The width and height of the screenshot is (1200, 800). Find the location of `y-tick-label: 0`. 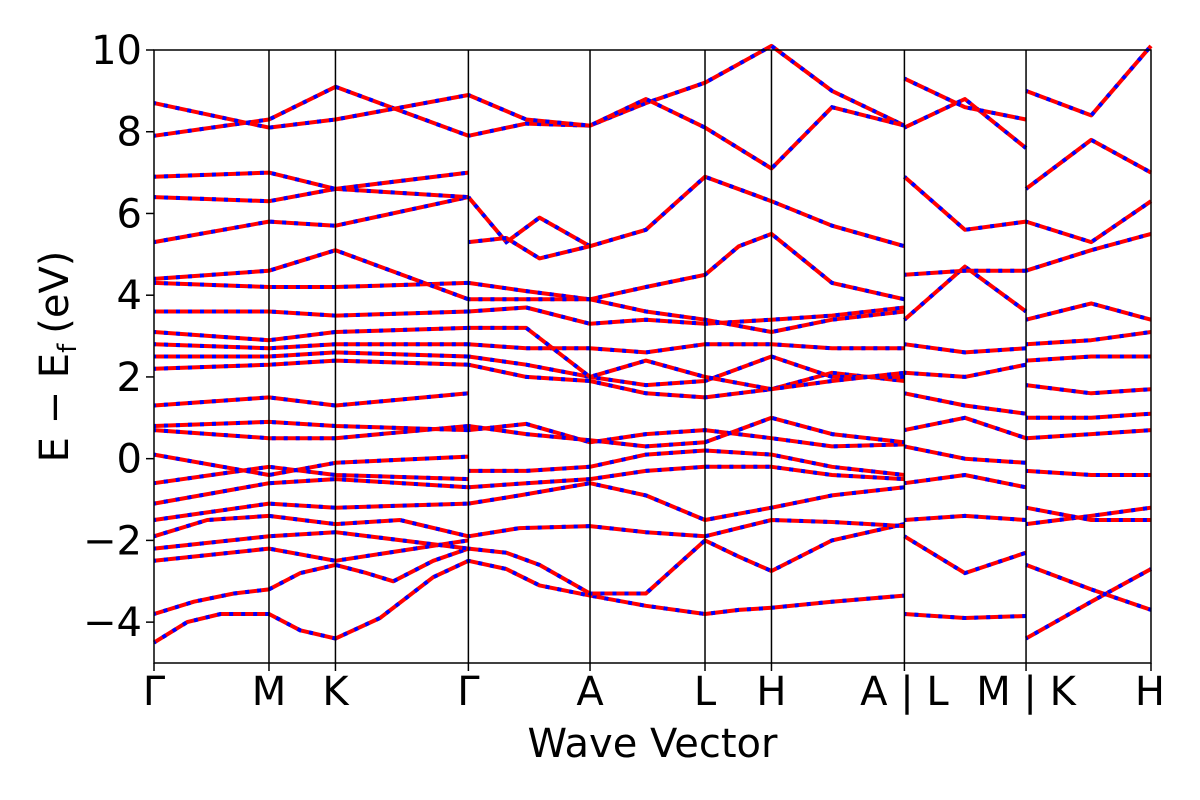

y-tick-label: 0 is located at coordinates (129, 460).